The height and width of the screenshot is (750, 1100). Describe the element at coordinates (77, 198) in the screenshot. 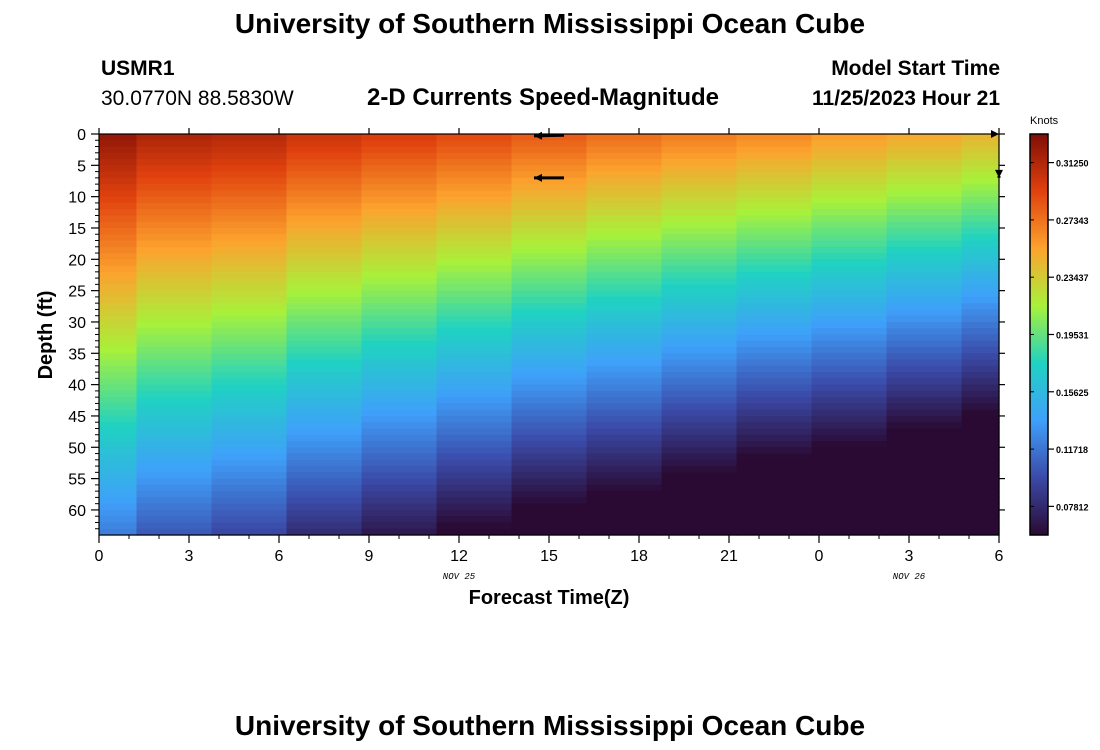

I see `y-tick-label: 10` at that location.